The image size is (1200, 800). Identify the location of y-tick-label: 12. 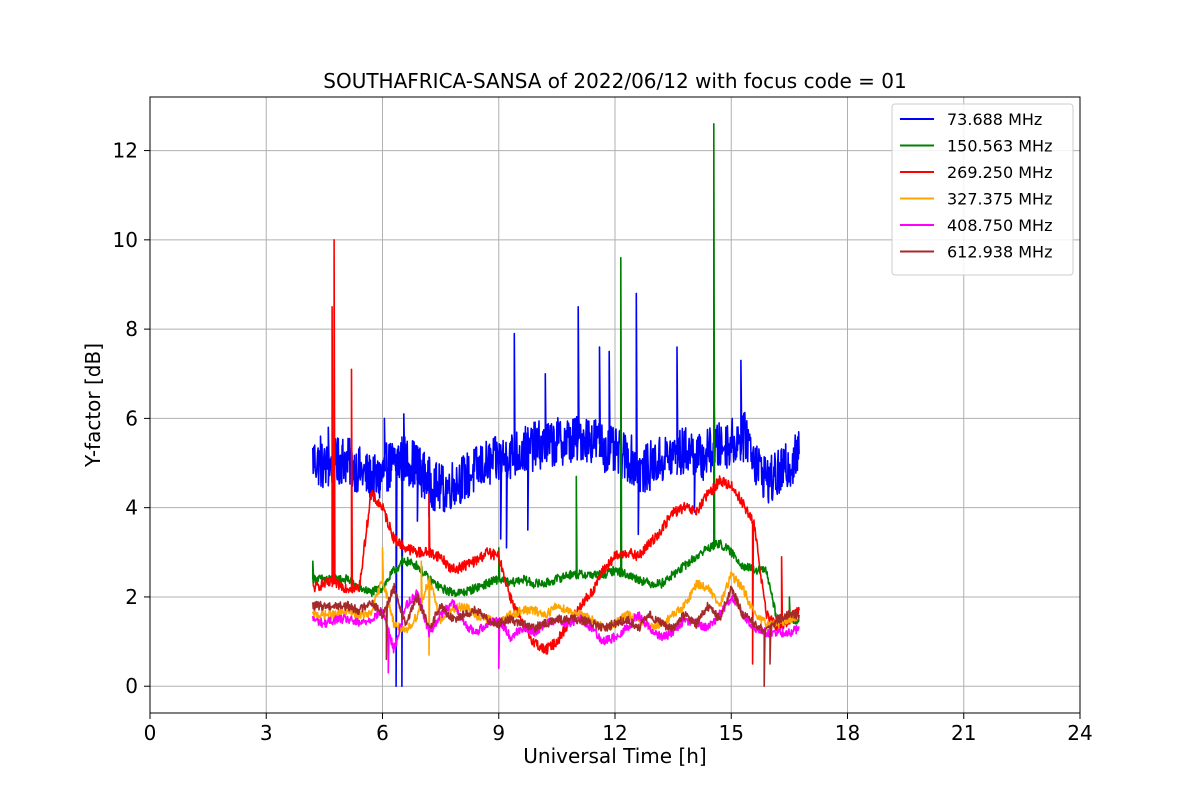
(125, 151).